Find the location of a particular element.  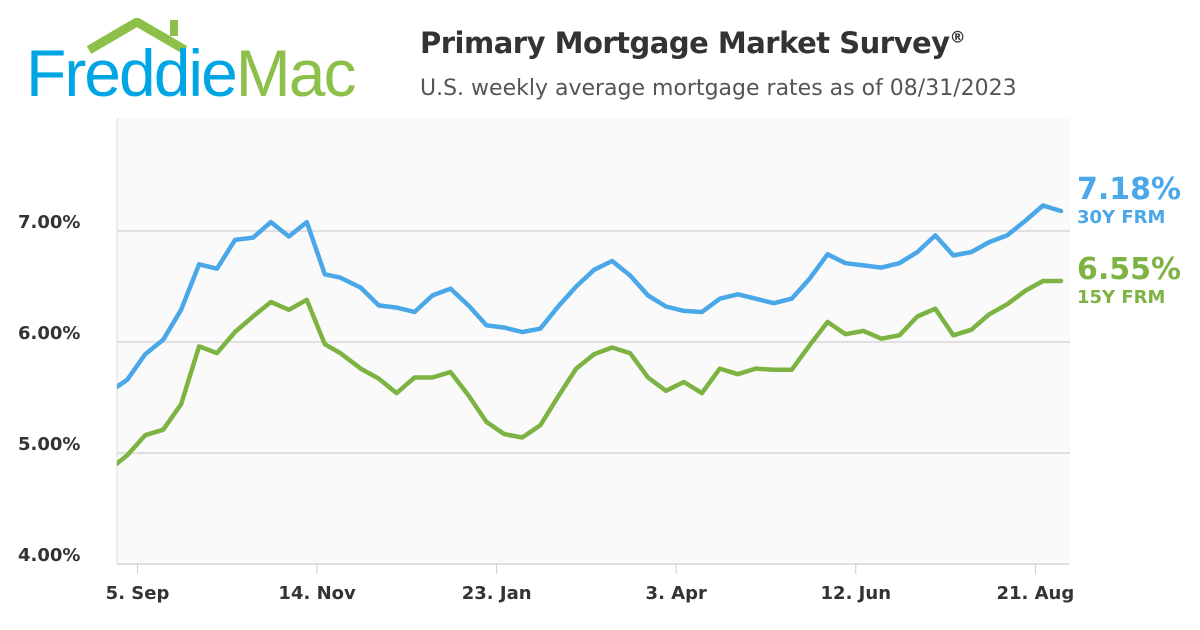

y-tick-label: 7.00% is located at coordinates (49, 222).